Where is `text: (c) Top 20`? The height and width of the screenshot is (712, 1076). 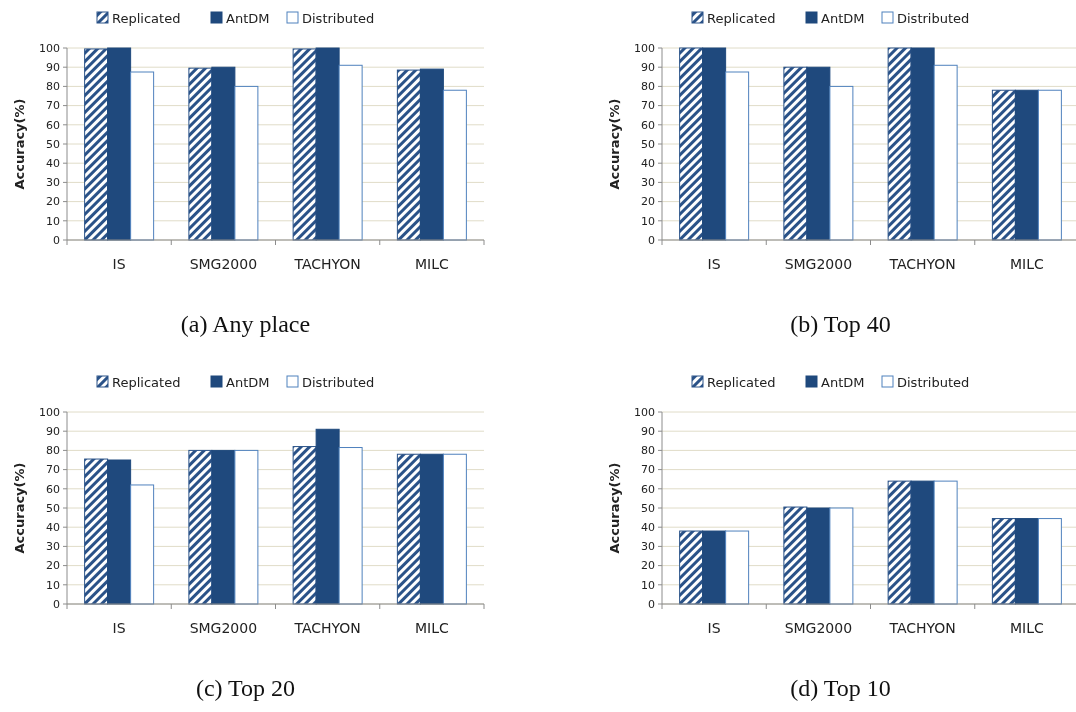 text: (c) Top 20 is located at coordinates (245, 688).